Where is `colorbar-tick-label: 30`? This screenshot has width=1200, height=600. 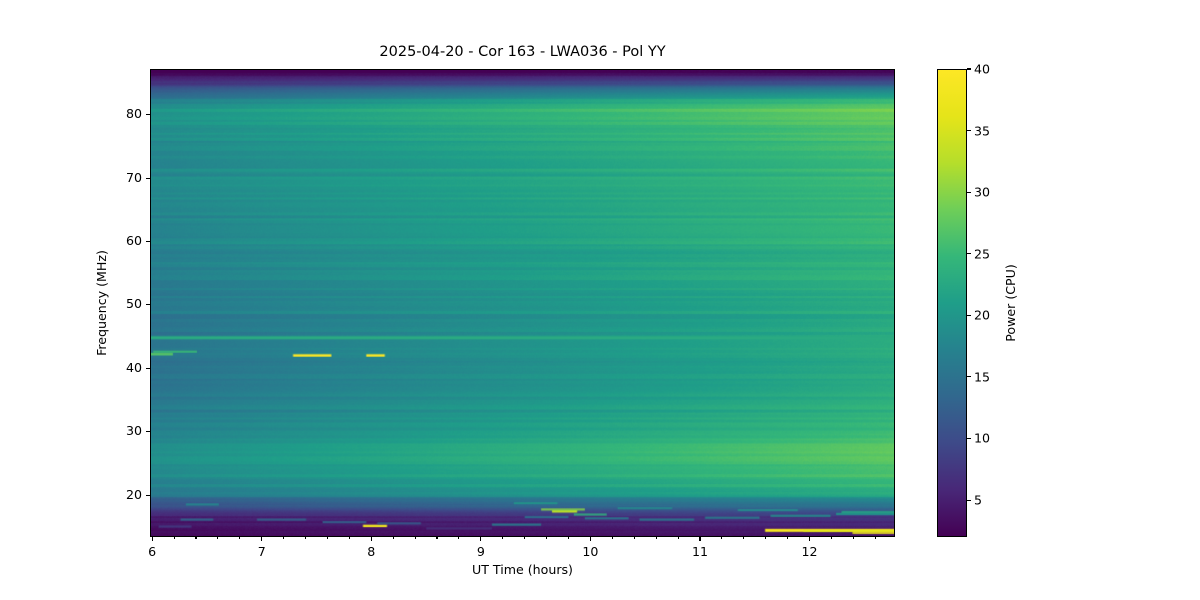
colorbar-tick-label: 30 is located at coordinates (982, 192).